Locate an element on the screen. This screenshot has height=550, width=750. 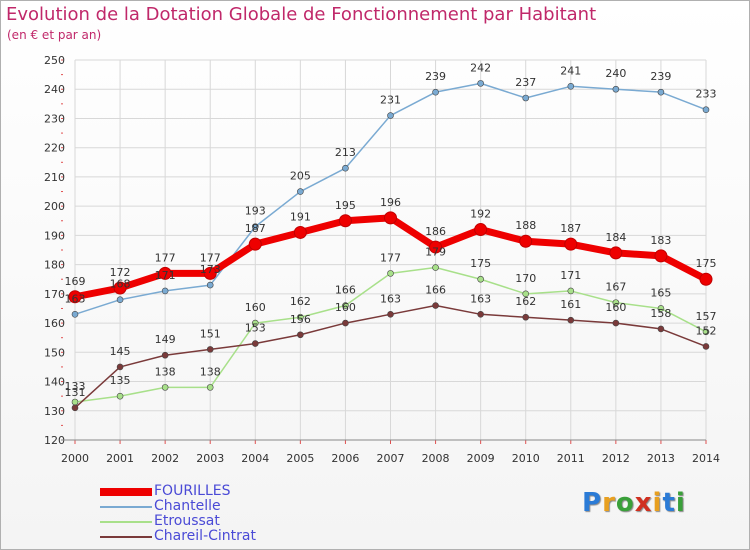
data-label: 173 is located at coordinates (210, 269).